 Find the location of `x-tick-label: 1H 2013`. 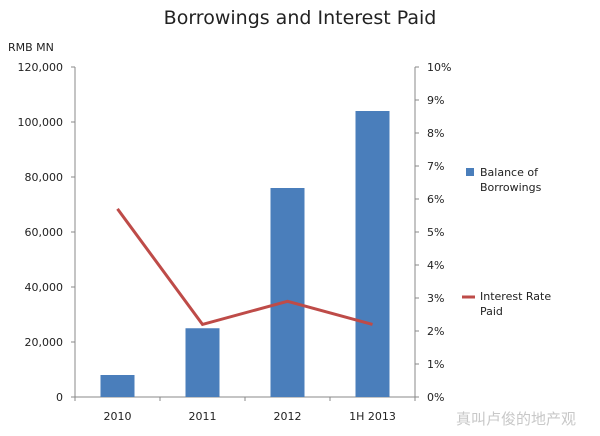

x-tick-label: 1H 2013 is located at coordinates (372, 416).